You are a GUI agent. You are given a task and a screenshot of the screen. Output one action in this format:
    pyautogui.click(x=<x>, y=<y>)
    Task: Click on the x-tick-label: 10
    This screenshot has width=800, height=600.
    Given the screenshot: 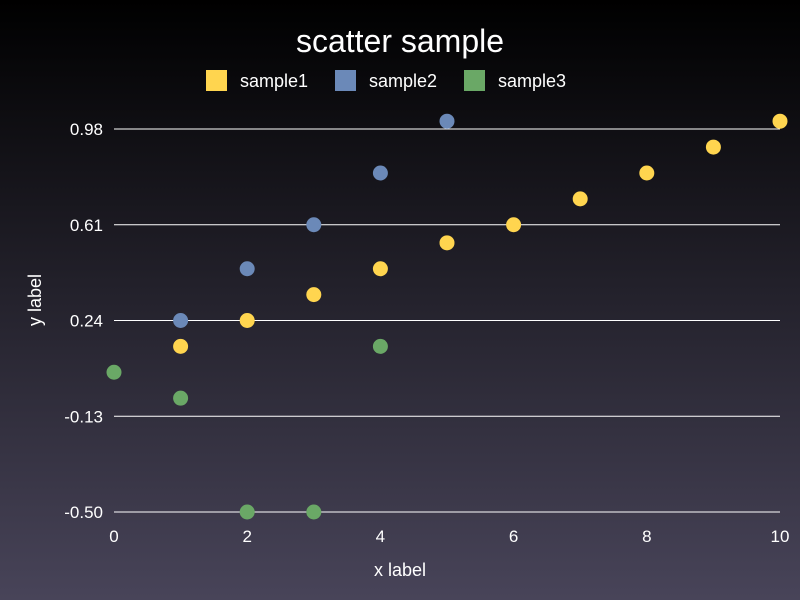 What is the action you would take?
    pyautogui.click(x=780, y=536)
    